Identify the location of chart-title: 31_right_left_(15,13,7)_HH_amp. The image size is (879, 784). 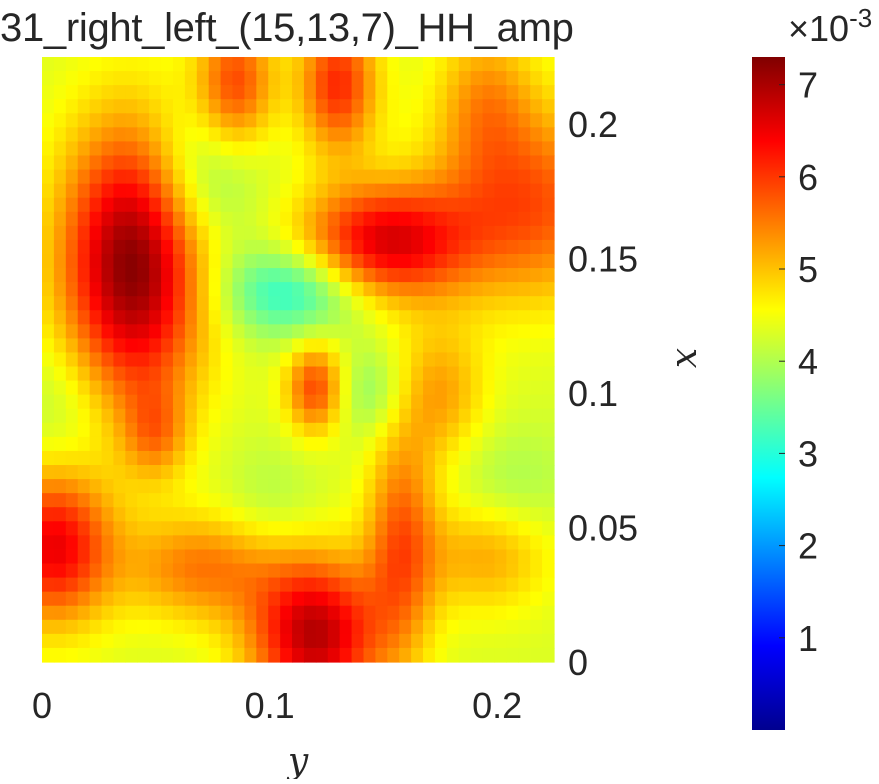
(287, 28).